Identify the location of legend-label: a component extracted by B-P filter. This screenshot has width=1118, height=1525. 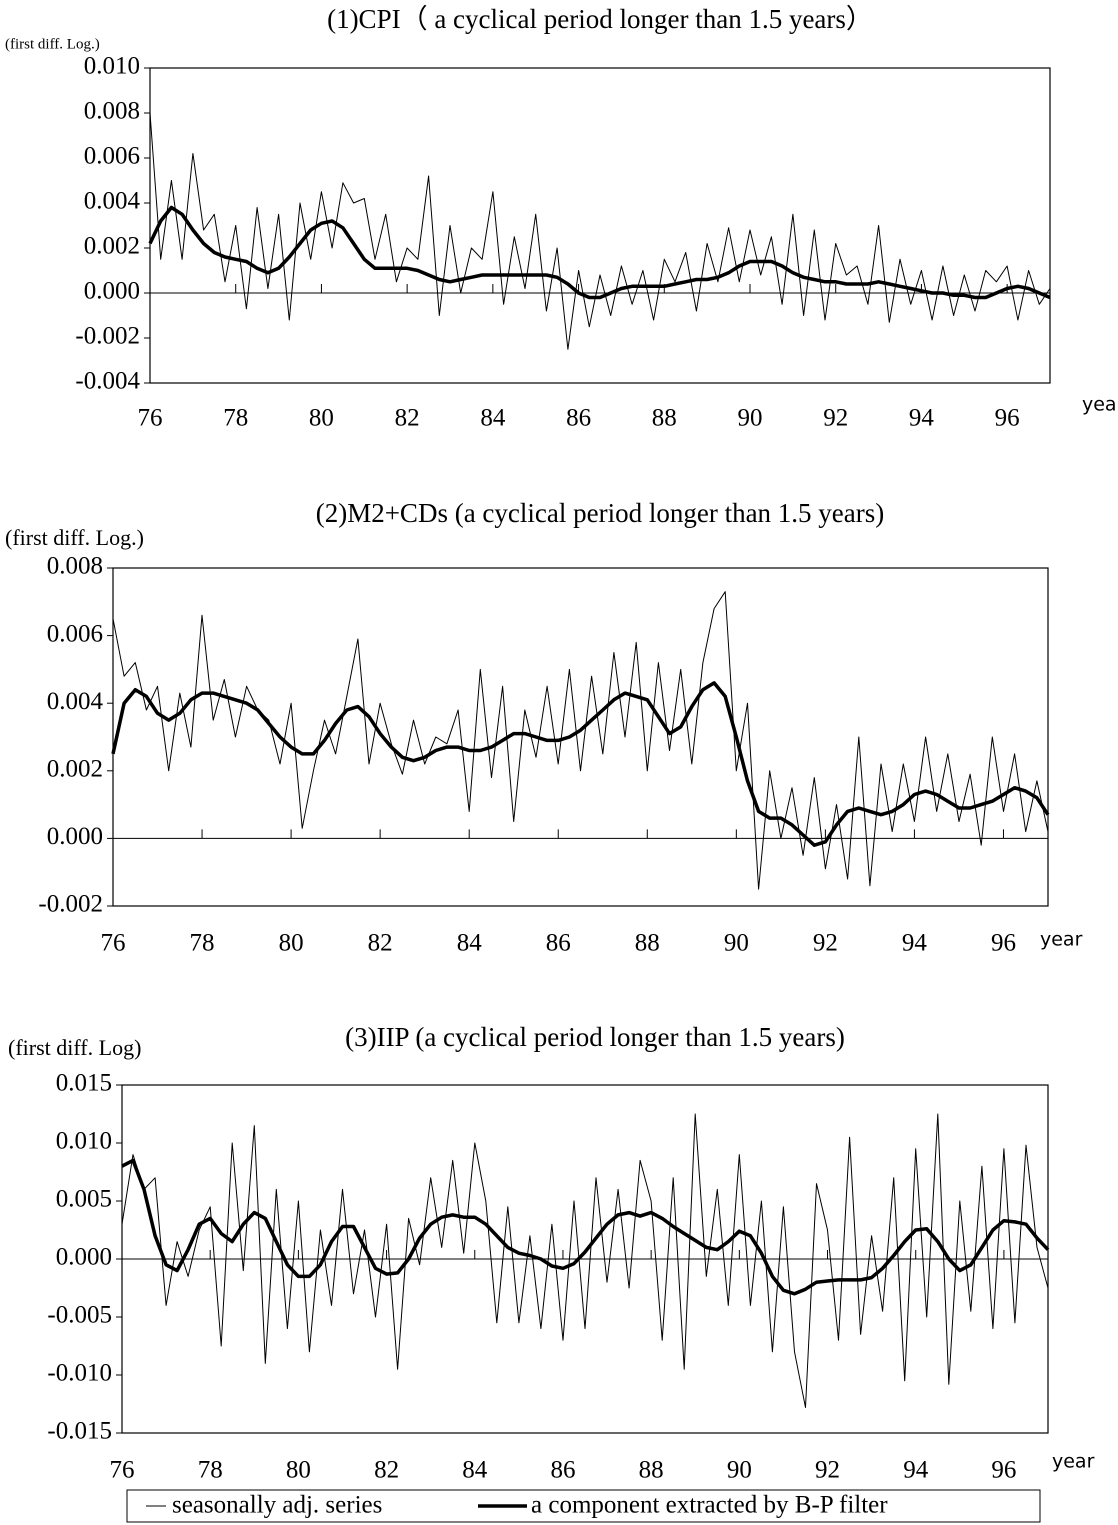
(709, 1505).